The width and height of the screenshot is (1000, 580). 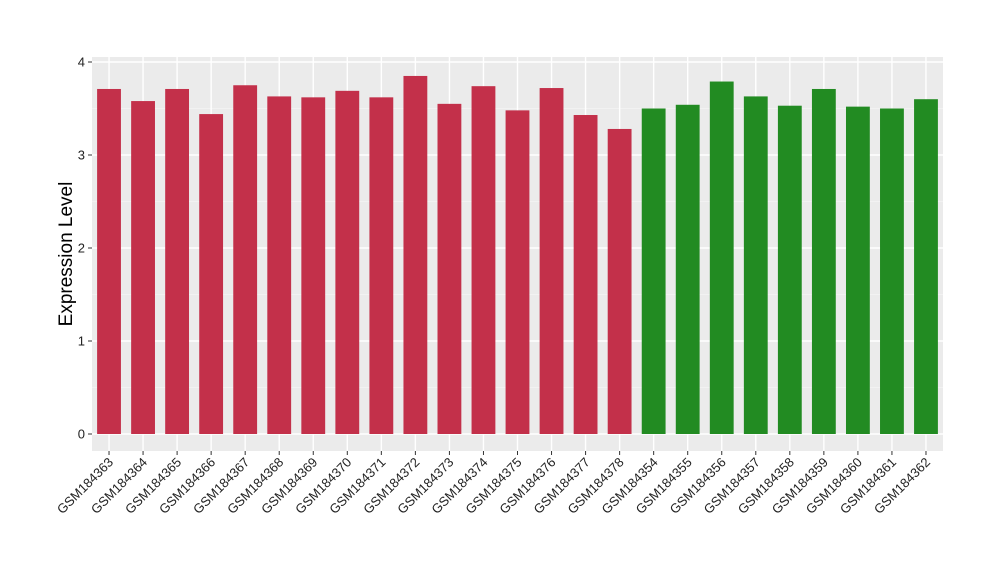 What do you see at coordinates (823, 261) in the screenshot?
I see `bar-GSM184359` at bounding box center [823, 261].